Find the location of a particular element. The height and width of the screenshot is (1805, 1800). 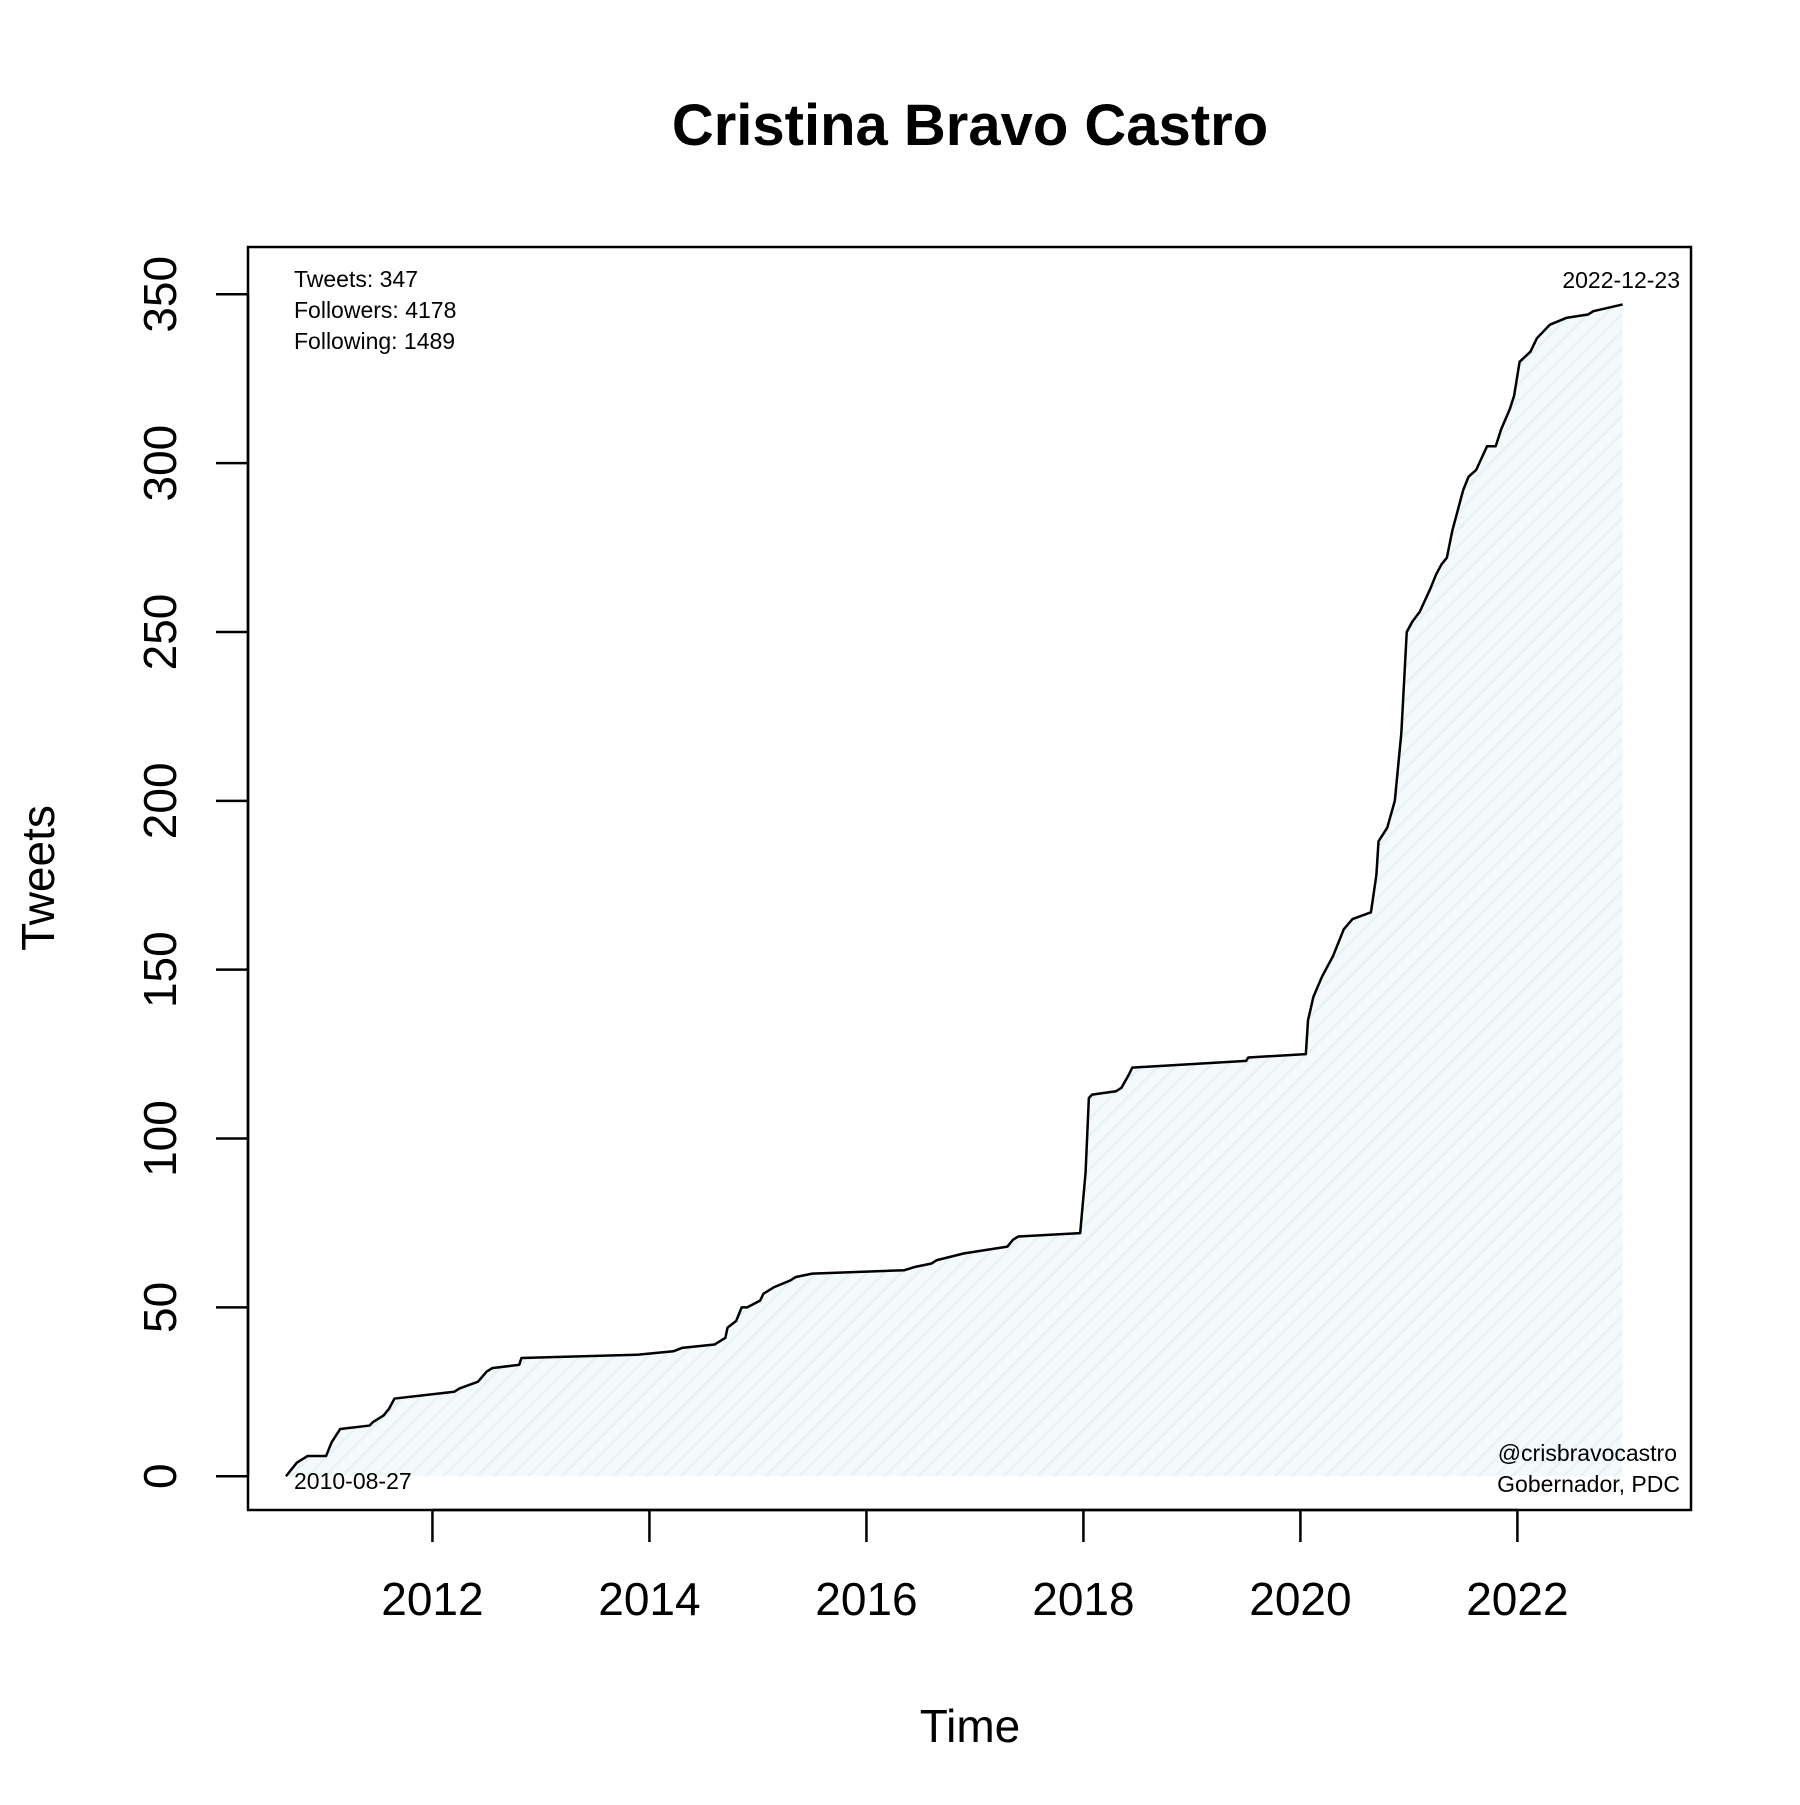

x-tick-label: 2016 is located at coordinates (866, 1599).